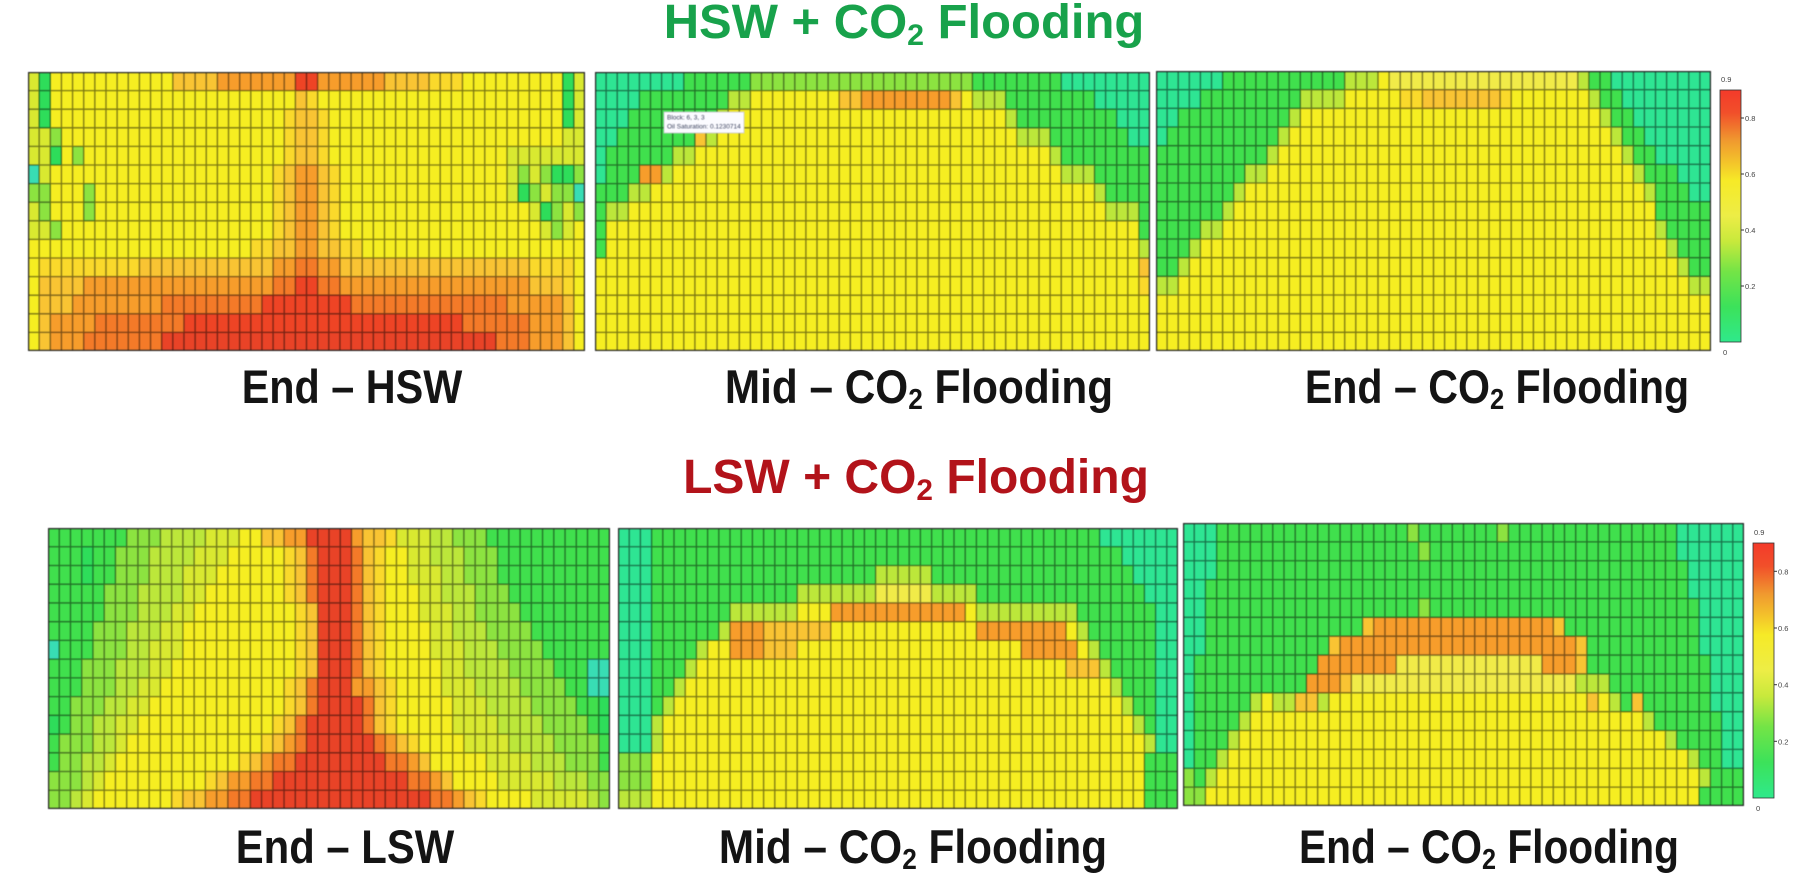 Image resolution: width=1802 pixels, height=875 pixels. I want to click on svg-text: Block: 6, 3, 3, so click(686, 118).